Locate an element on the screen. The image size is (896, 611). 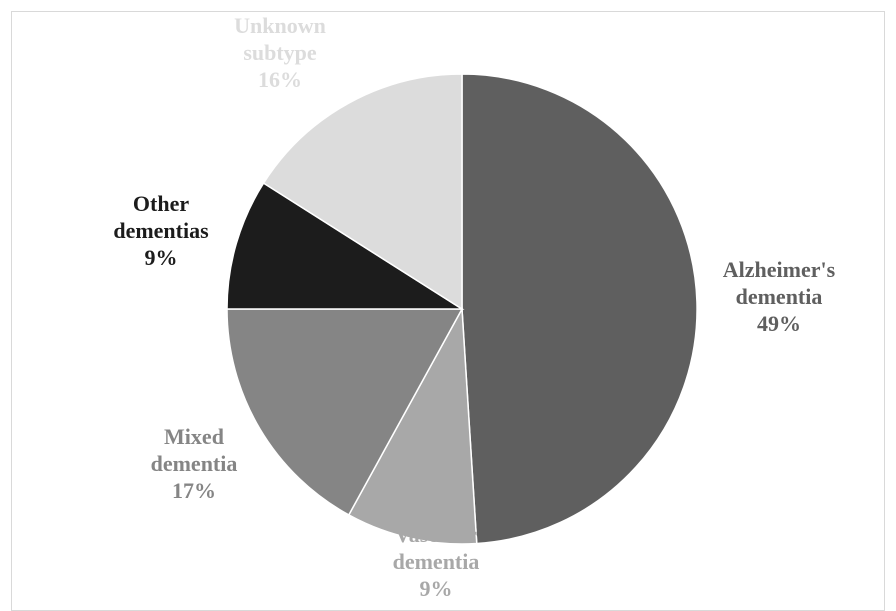
pie-slice-unknown-subtype is located at coordinates (362, 192).